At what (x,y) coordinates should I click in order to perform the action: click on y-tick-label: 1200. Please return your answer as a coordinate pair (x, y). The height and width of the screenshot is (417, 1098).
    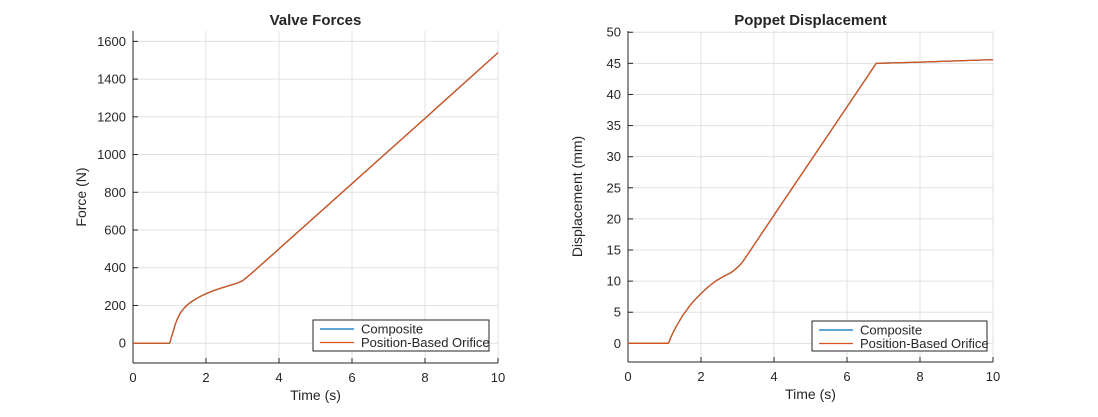
    Looking at the image, I should click on (111, 116).